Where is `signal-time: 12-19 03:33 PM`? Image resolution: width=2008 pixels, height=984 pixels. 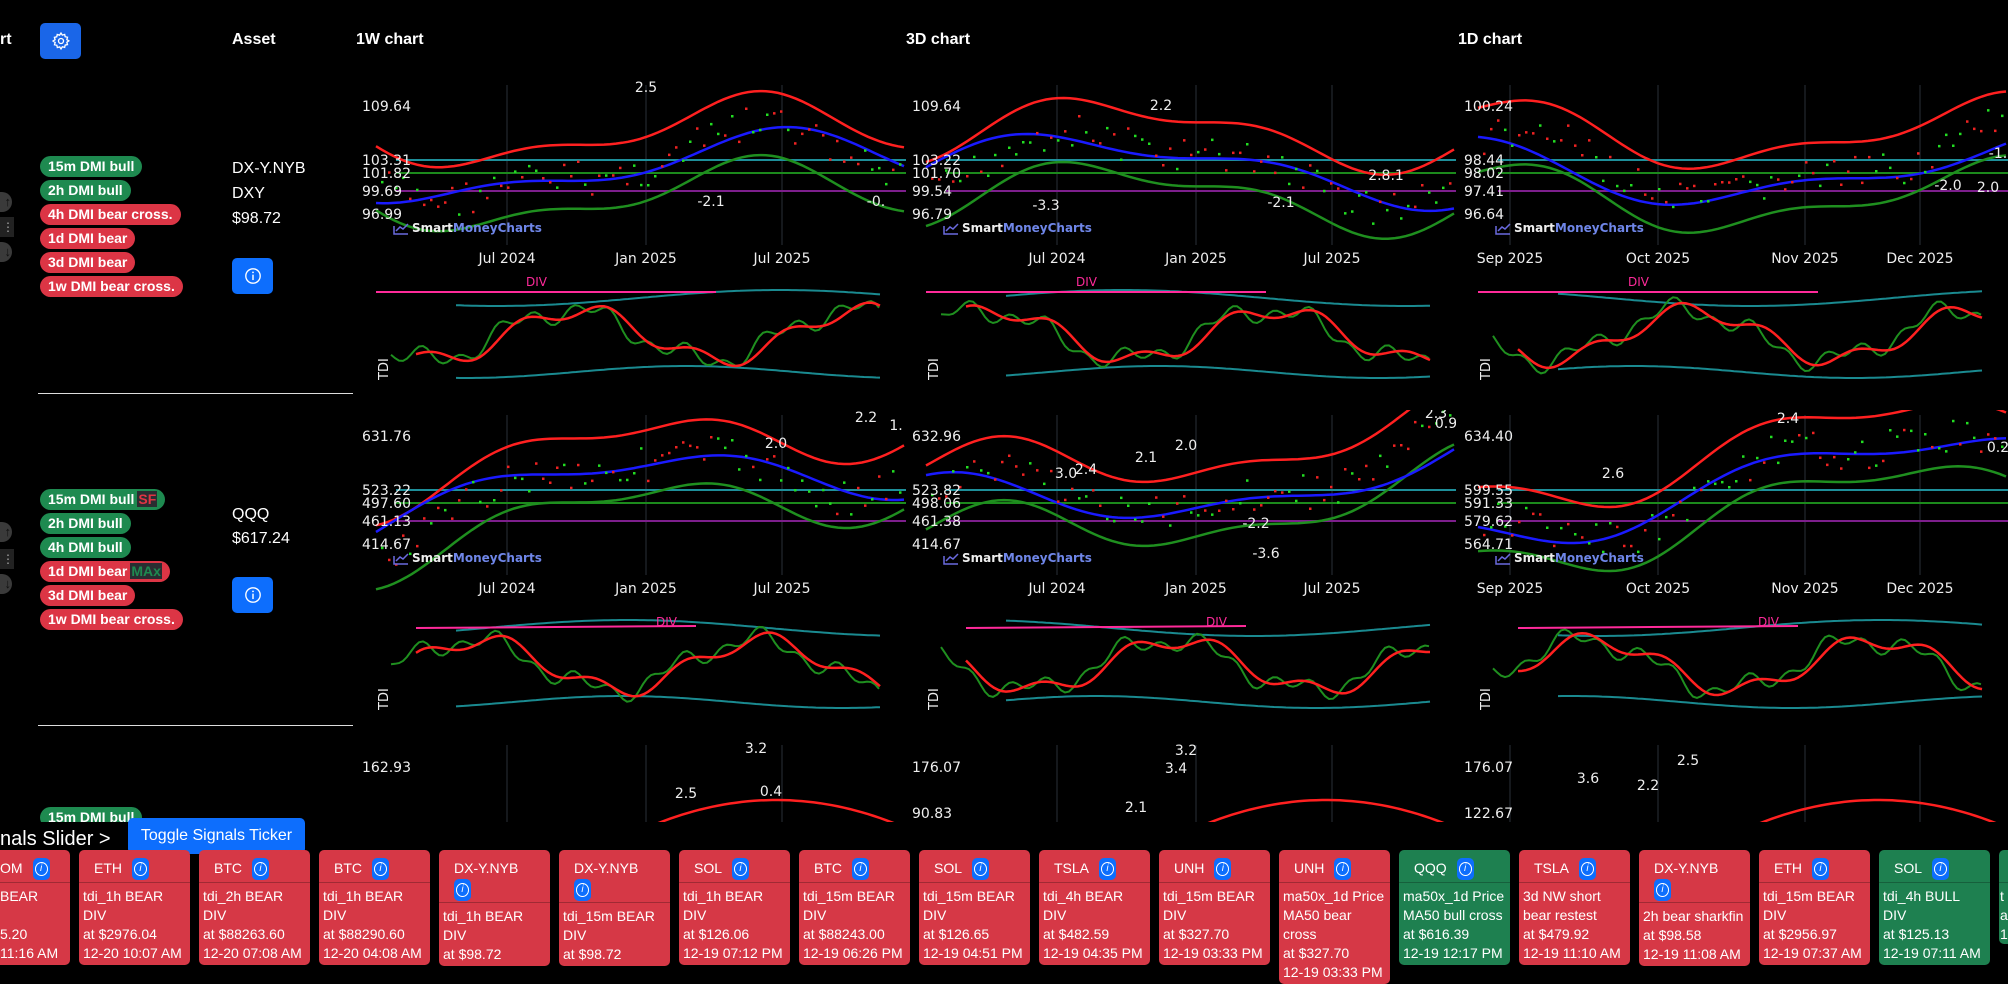
signal-time: 12-19 03:33 PM is located at coordinates (1213, 953).